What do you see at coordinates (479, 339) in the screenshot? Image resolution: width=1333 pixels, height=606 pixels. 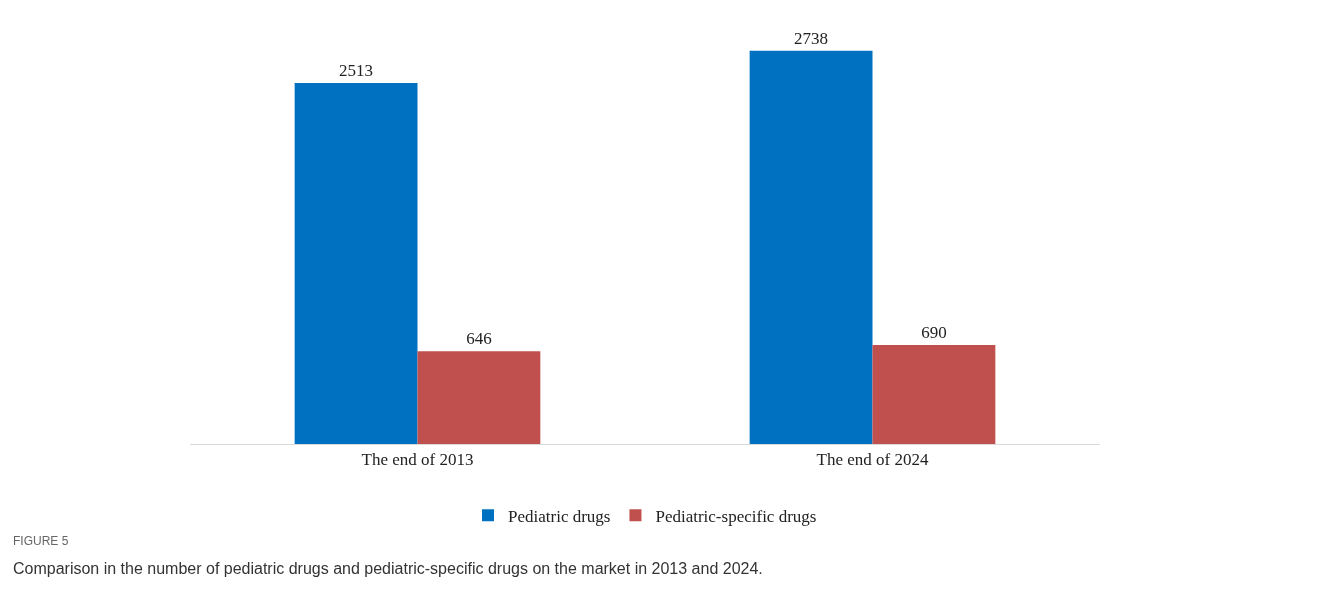 I see `data-label: 646` at bounding box center [479, 339].